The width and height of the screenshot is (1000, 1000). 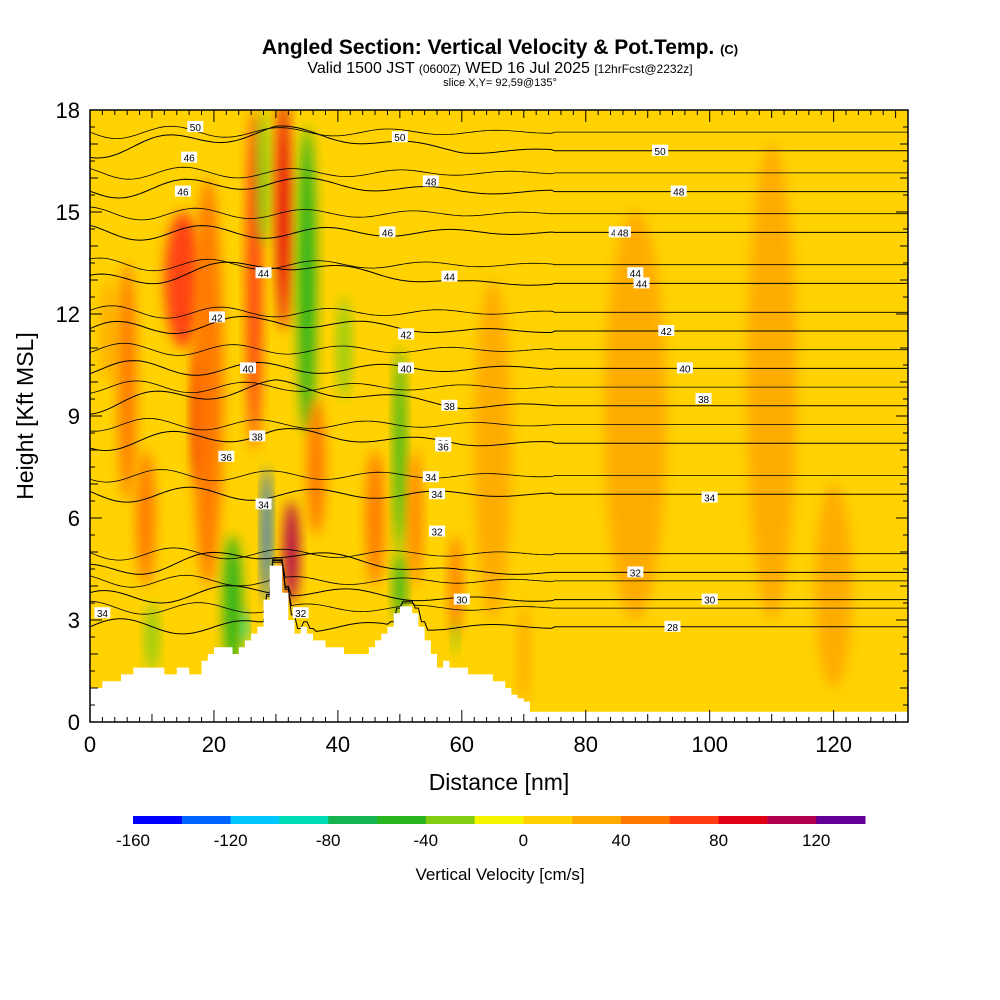 I want to click on theta-label-42: 42, so click(x=667, y=332).